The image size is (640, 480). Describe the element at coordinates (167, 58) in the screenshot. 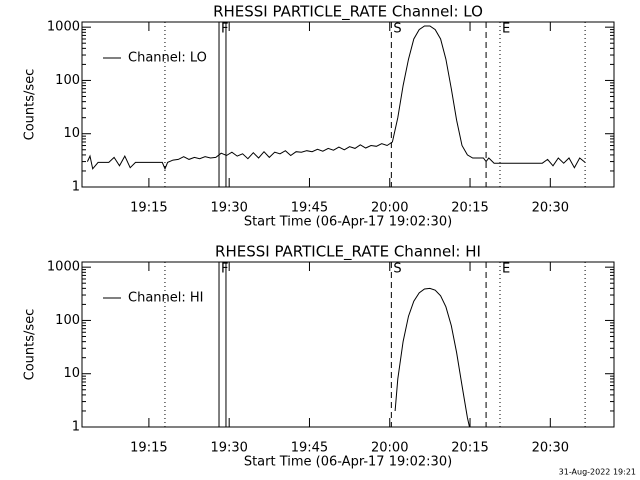

I see `legend-label: Channel: LO` at that location.